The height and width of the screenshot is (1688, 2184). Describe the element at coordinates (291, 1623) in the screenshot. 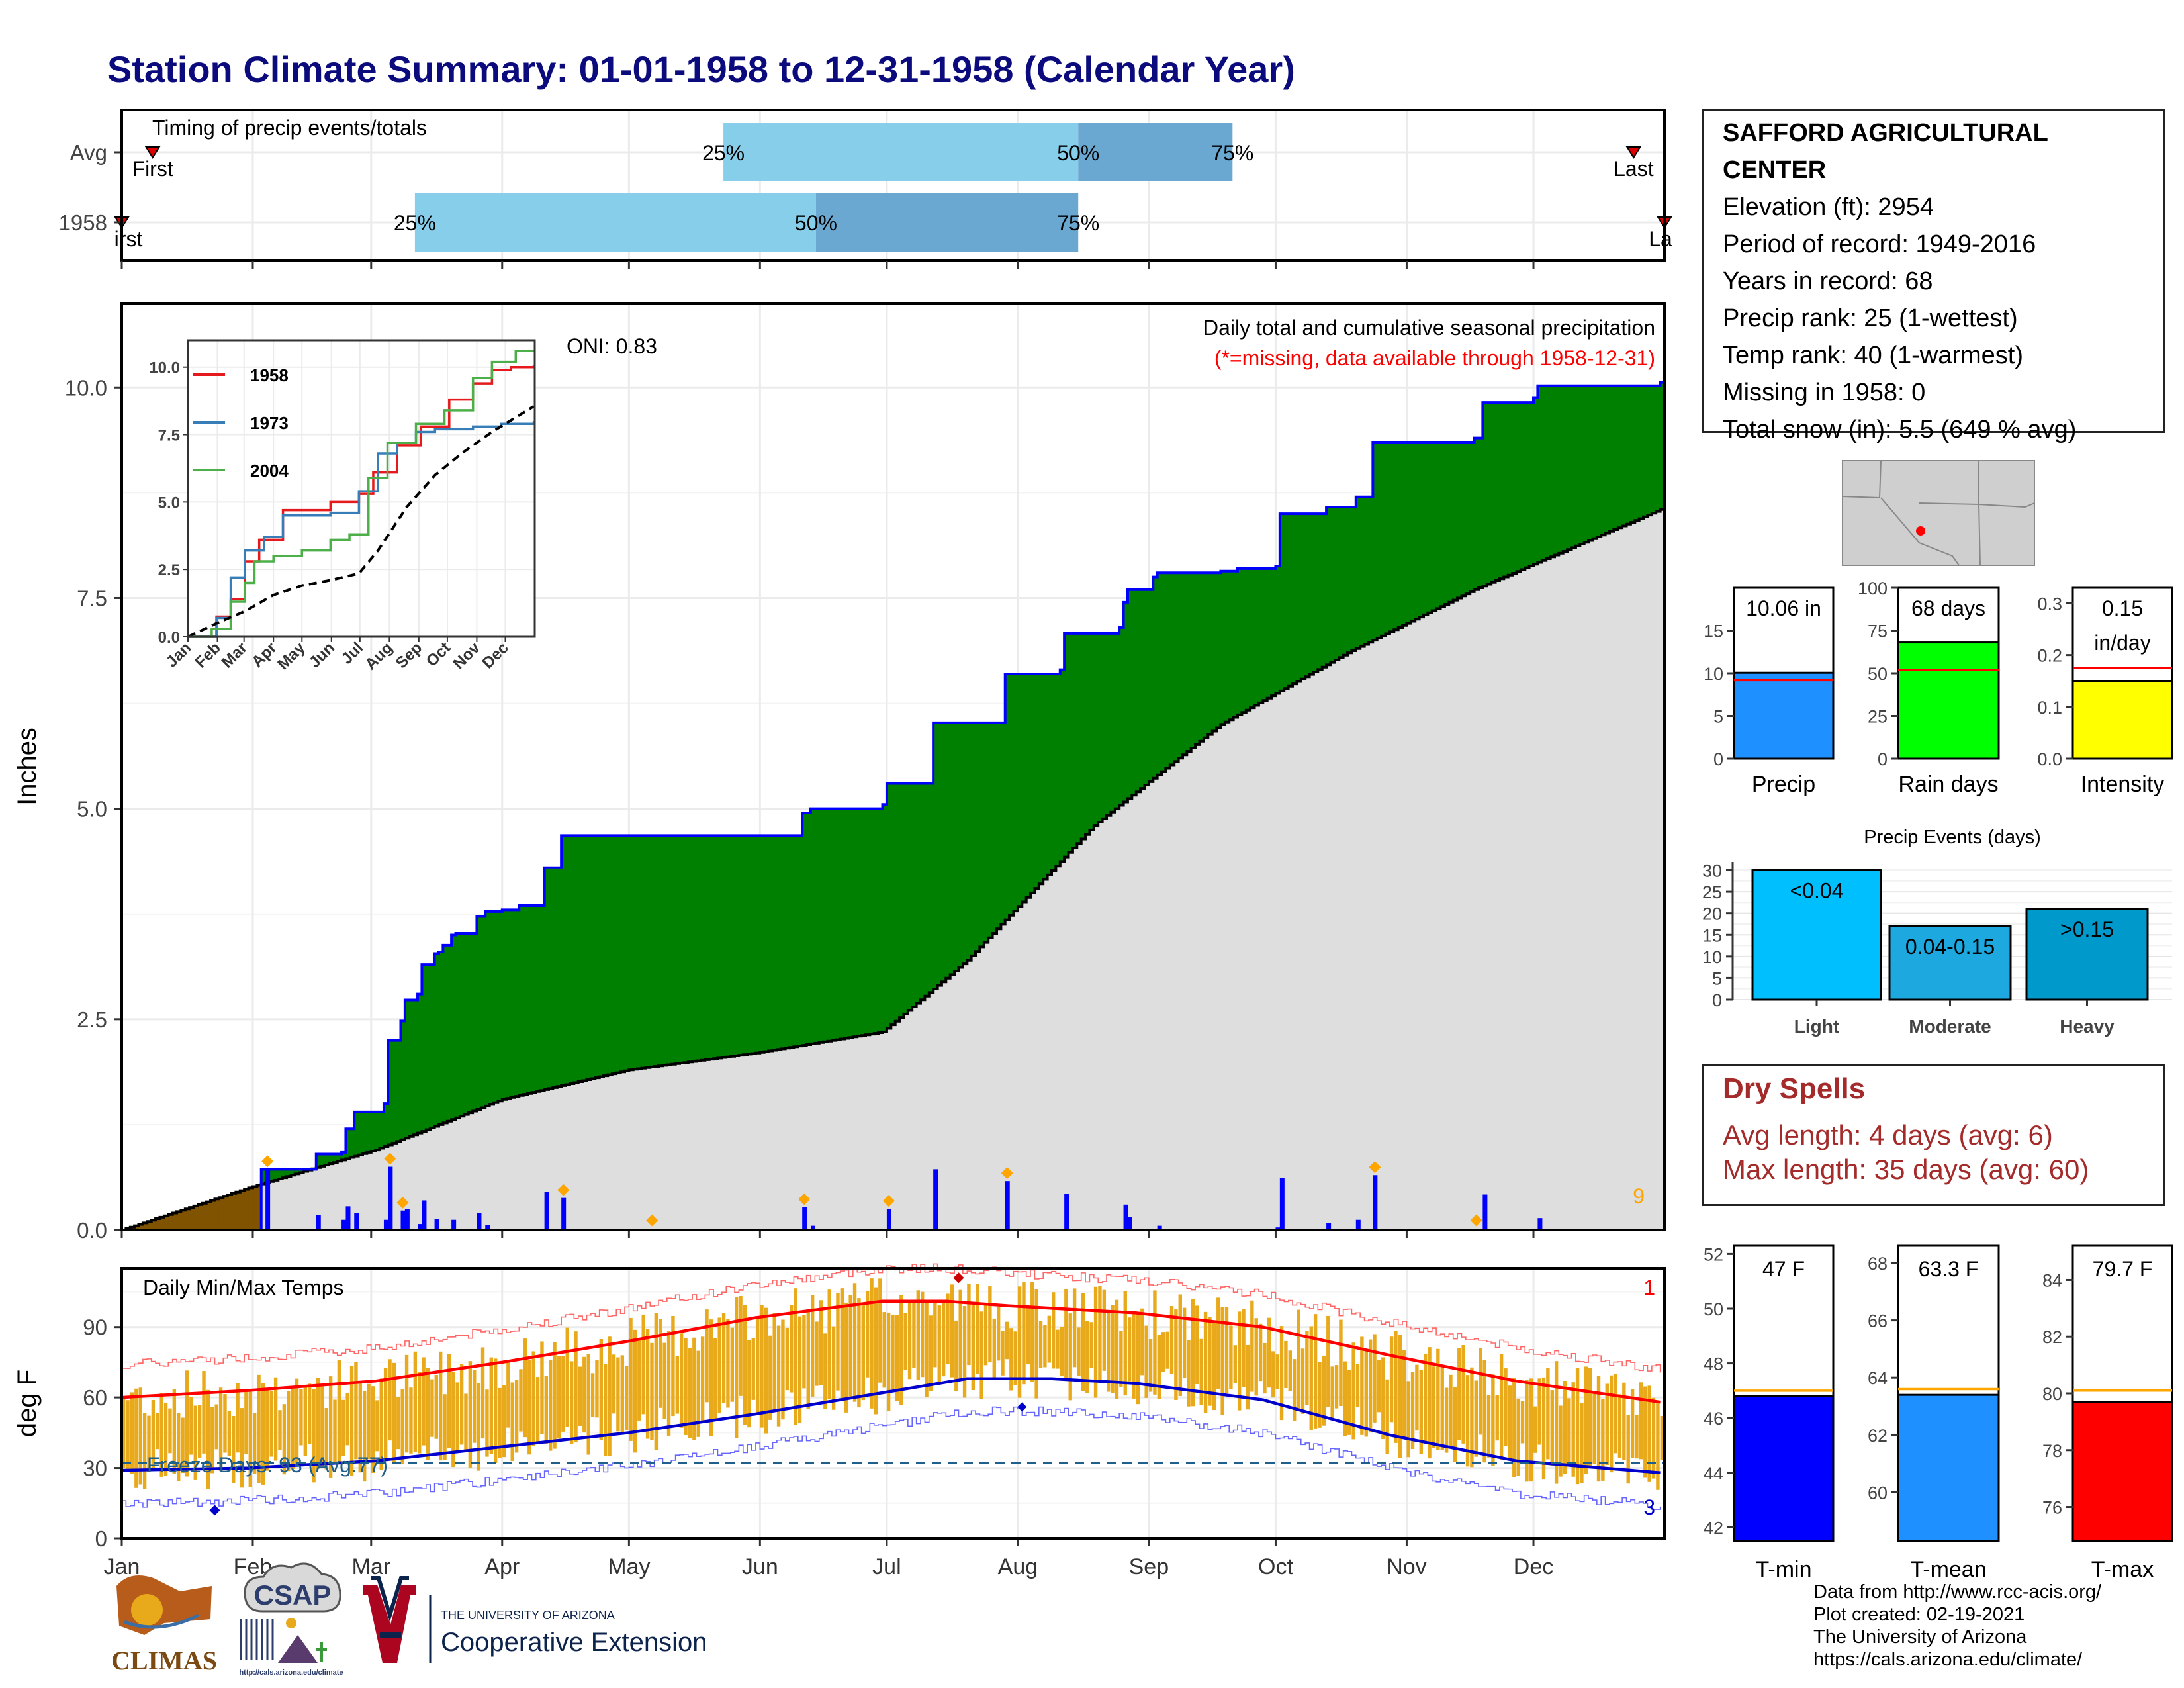

I see `csap-sun-icon` at that location.